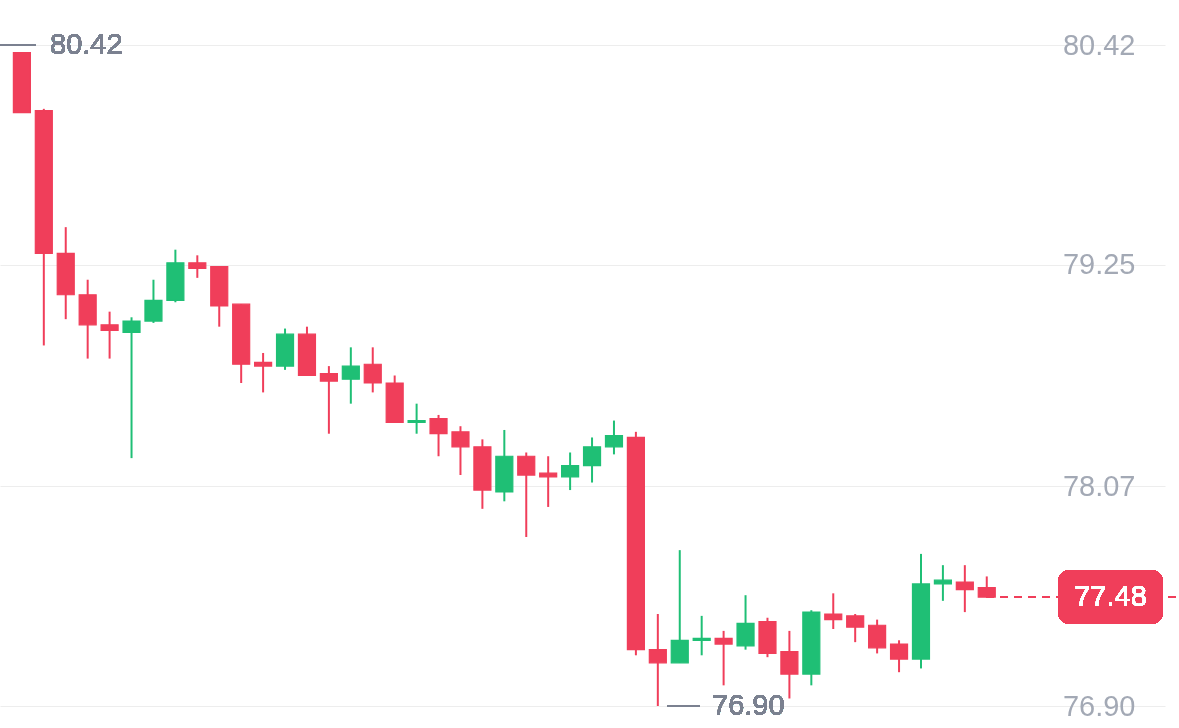  Describe the element at coordinates (1099, 485) in the screenshot. I see `y-tick-label: 78.07` at that location.